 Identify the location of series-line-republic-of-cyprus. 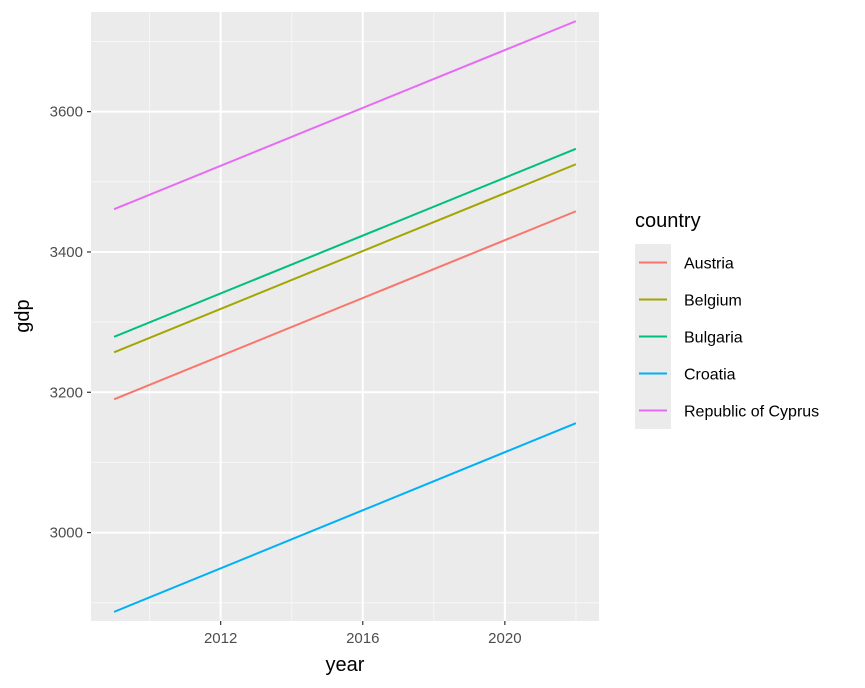
(345, 115).